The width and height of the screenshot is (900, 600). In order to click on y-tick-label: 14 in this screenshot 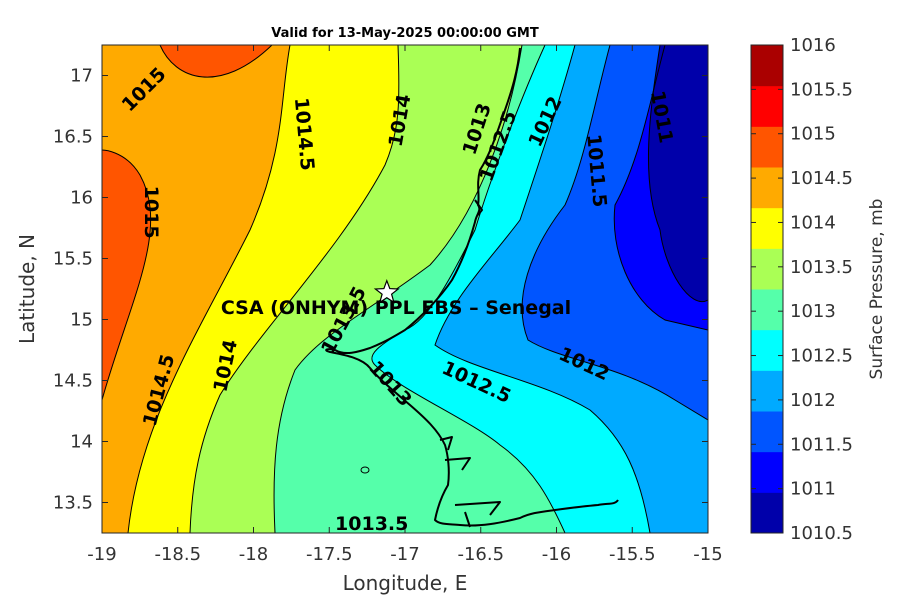, I will do `click(81, 442)`.